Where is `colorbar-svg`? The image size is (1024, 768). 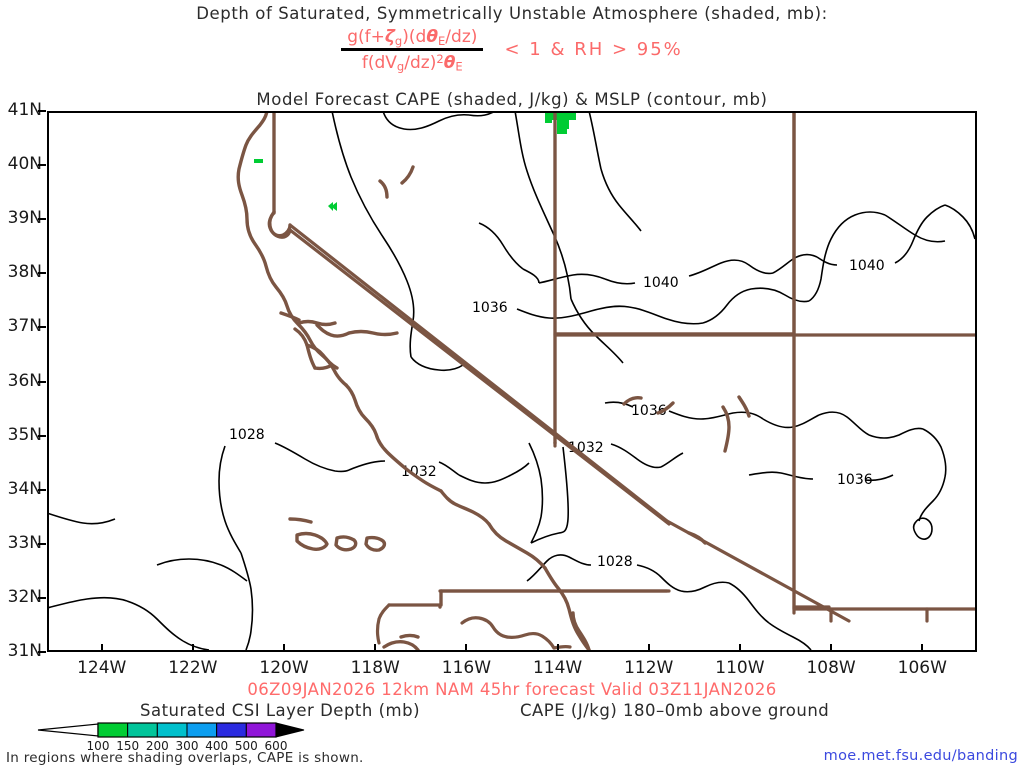 colorbar-svg is located at coordinates (171, 730).